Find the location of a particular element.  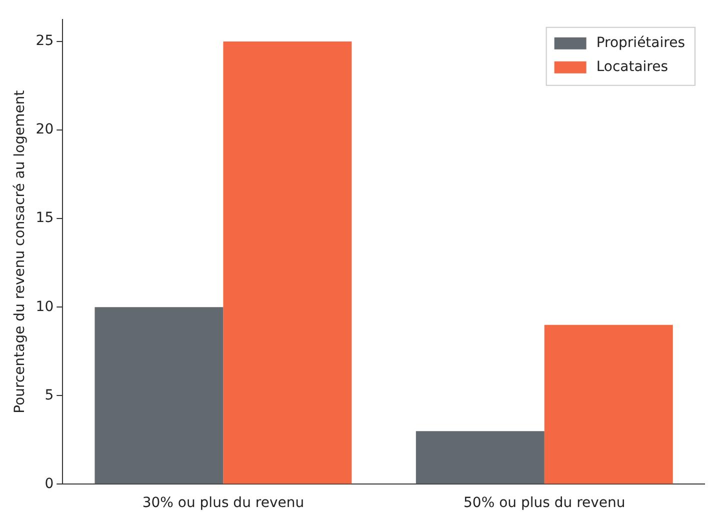

y-tick-label: 20 is located at coordinates (45, 130).